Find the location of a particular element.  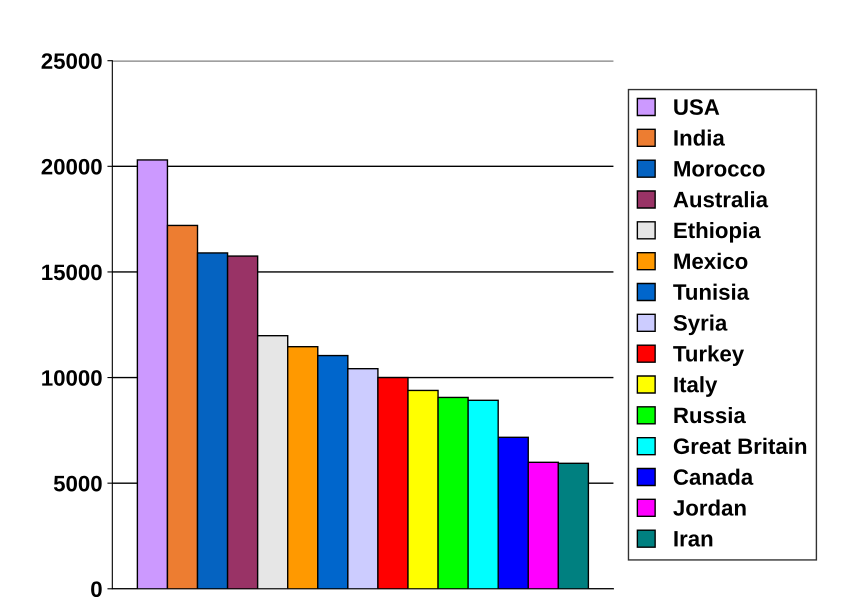

legend-label: Tunisia is located at coordinates (711, 292).